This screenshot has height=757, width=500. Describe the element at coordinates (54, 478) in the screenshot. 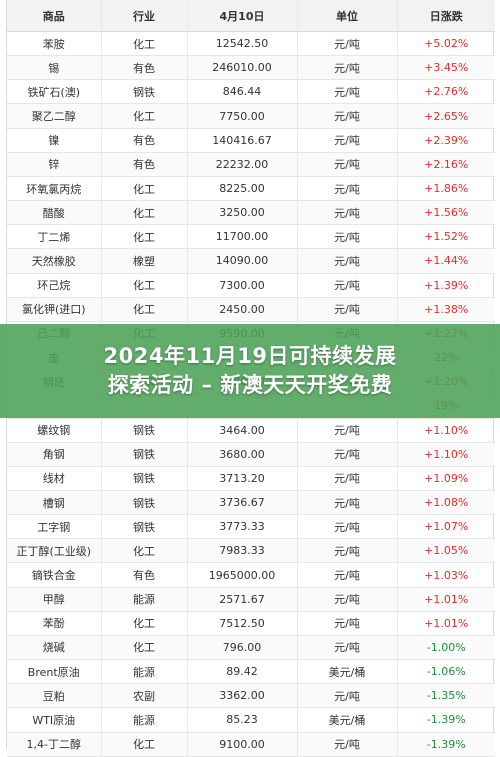

I see `cell-commodity: 线材` at that location.